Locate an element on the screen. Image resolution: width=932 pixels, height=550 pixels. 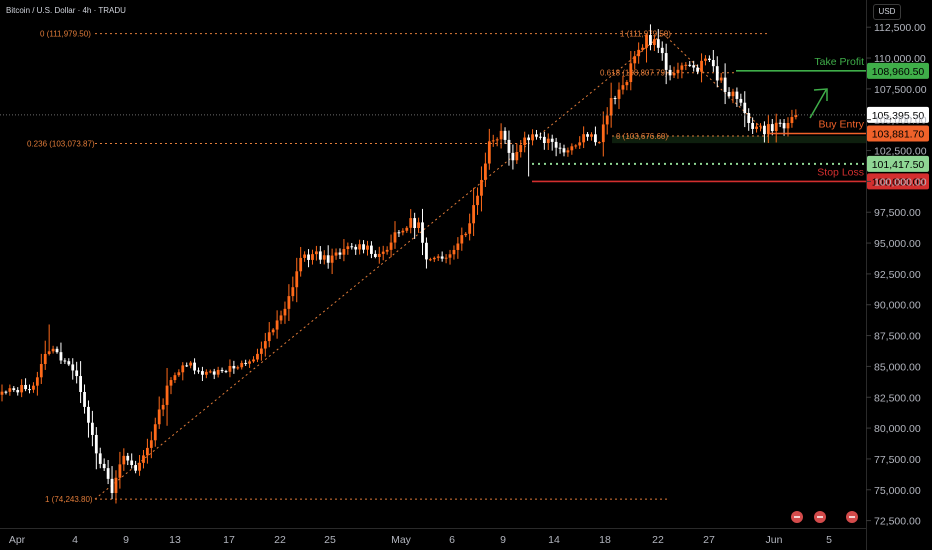
direction-arrow-icon is located at coordinates (818, 103).